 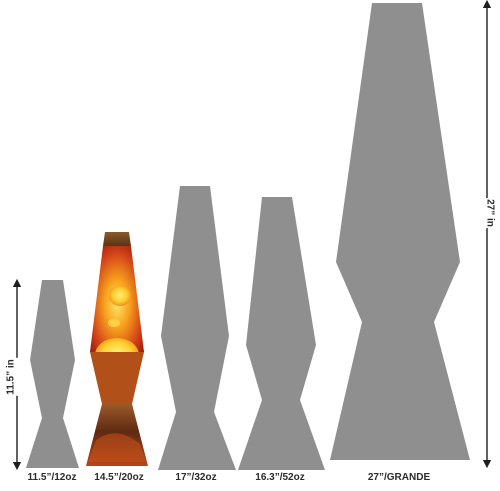 I want to click on size-caption-14-5: 14.5”/20oz, so click(x=119, y=477).